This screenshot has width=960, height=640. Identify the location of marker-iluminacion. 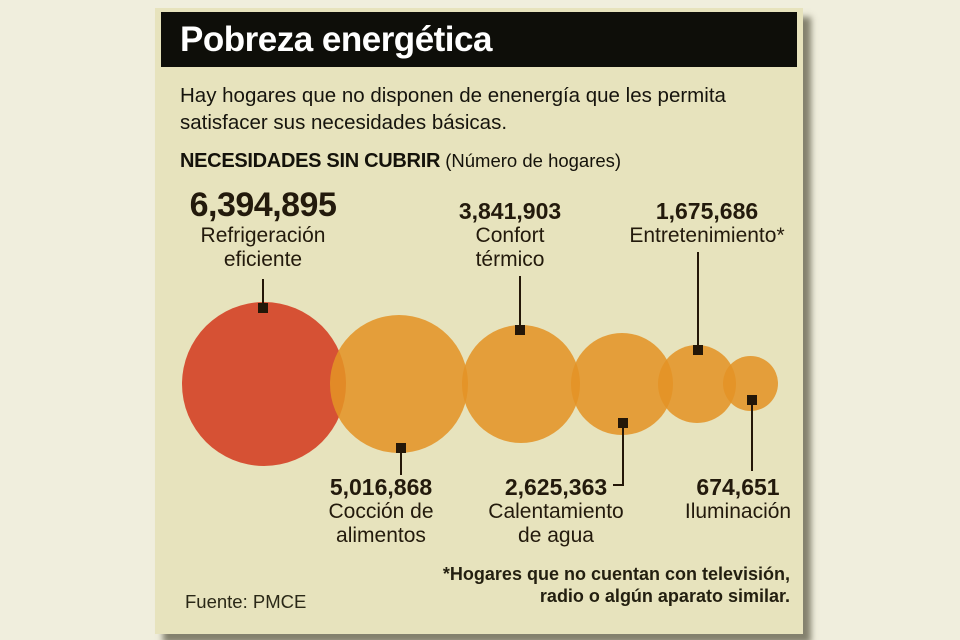
(752, 400).